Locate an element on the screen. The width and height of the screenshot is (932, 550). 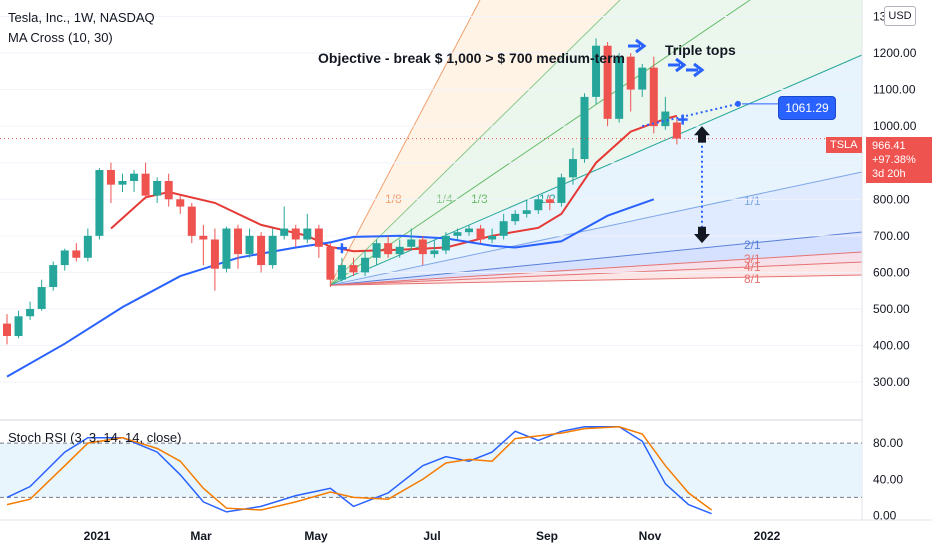
price-tick-label: 800.00 is located at coordinates (891, 199).